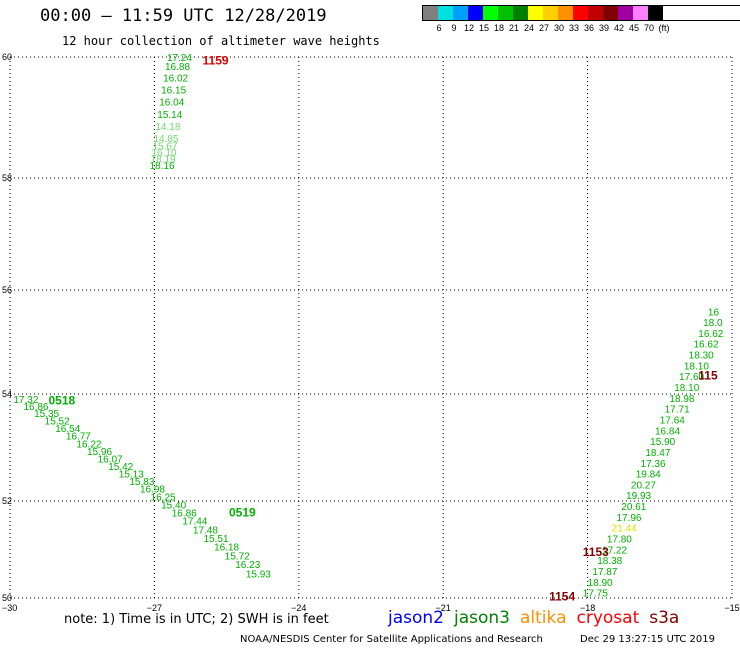 The width and height of the screenshot is (740, 650). What do you see at coordinates (596, 552) in the screenshot?
I see `pass-time-label: 1153` at bounding box center [596, 552].